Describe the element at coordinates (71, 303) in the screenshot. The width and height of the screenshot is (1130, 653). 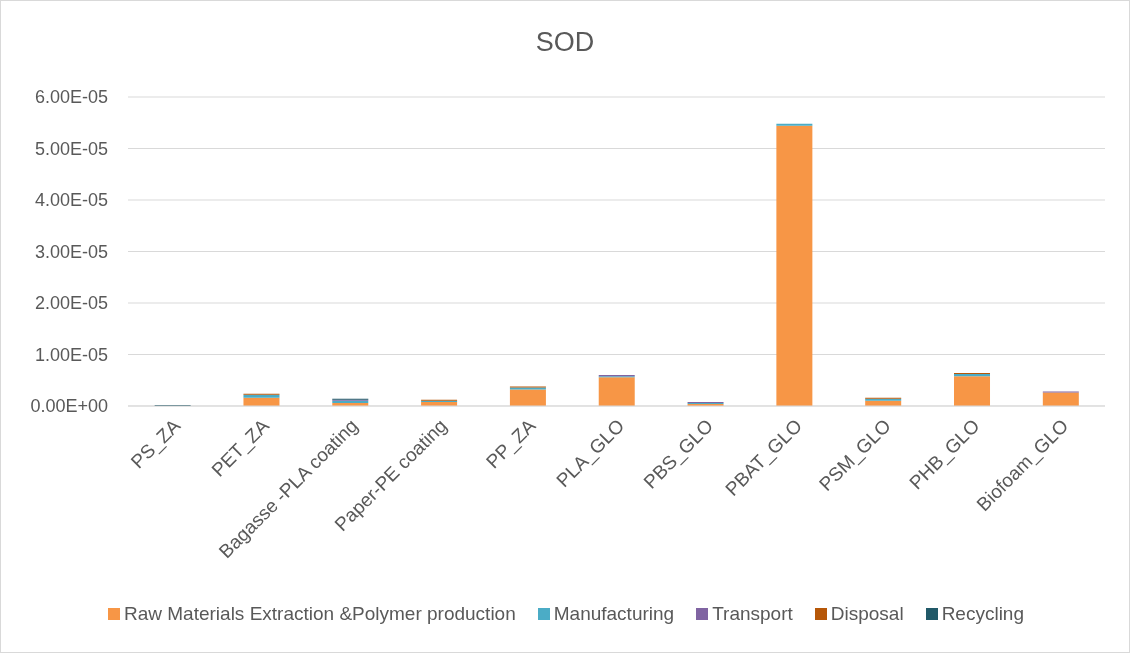
I see `y-tick-label: 2.00E-05` at that location.